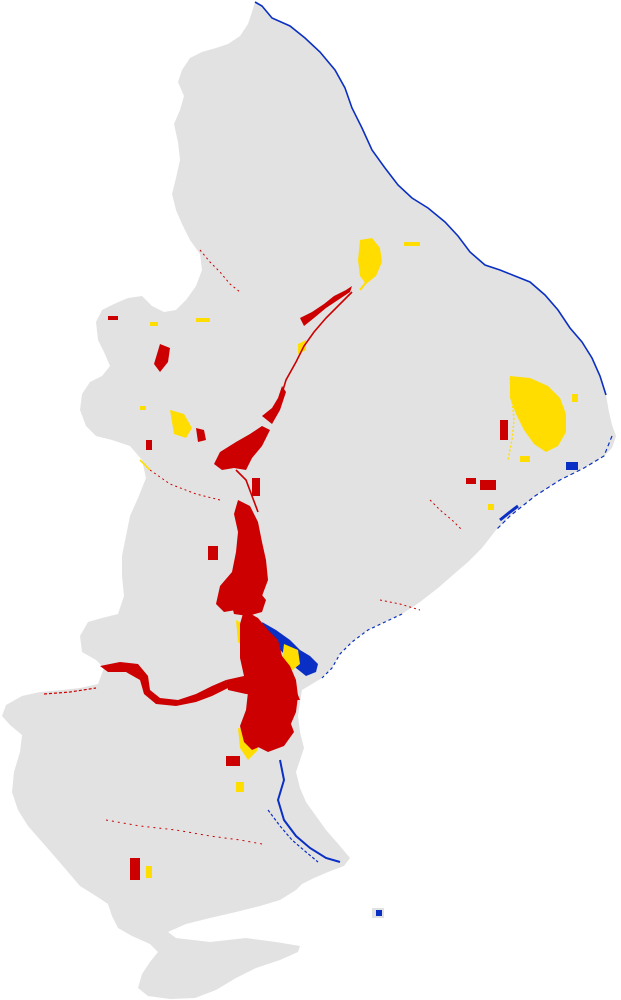 This screenshot has height=1000, width=621. I want to click on river-channel-lower, so click(308, 811).